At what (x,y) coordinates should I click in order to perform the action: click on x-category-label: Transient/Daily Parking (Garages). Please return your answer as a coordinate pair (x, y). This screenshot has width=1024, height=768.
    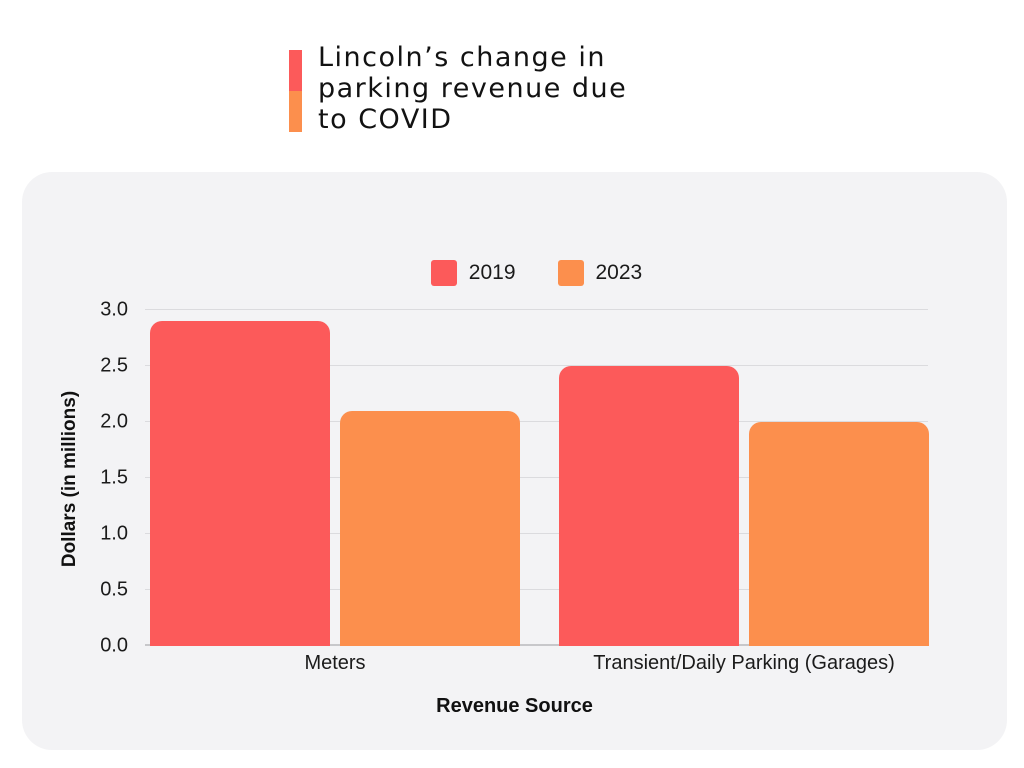
    Looking at the image, I should click on (744, 663).